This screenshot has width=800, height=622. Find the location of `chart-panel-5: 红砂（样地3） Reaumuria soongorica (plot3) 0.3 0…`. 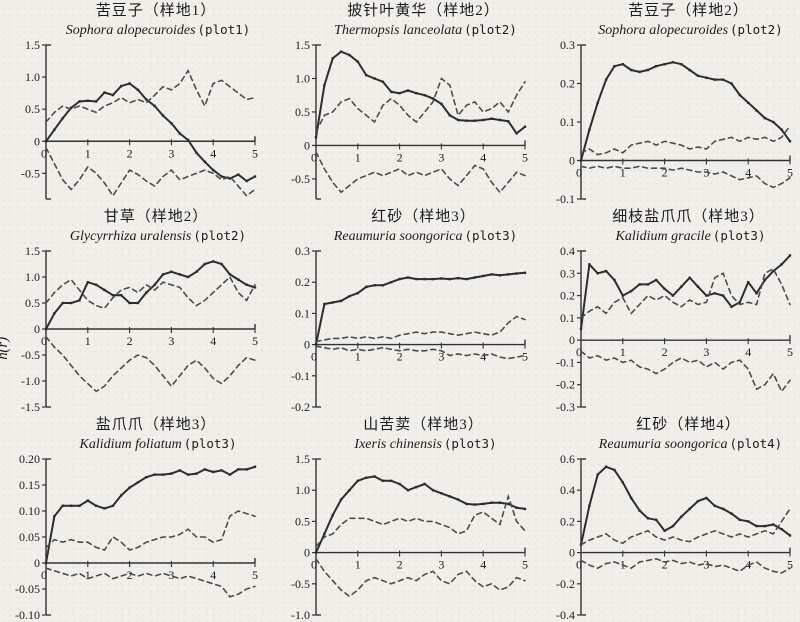

chart-panel-5: 红砂（样地3） Reaumuria soongorica (plot3) 0.3 0… is located at coordinates (402, 310).